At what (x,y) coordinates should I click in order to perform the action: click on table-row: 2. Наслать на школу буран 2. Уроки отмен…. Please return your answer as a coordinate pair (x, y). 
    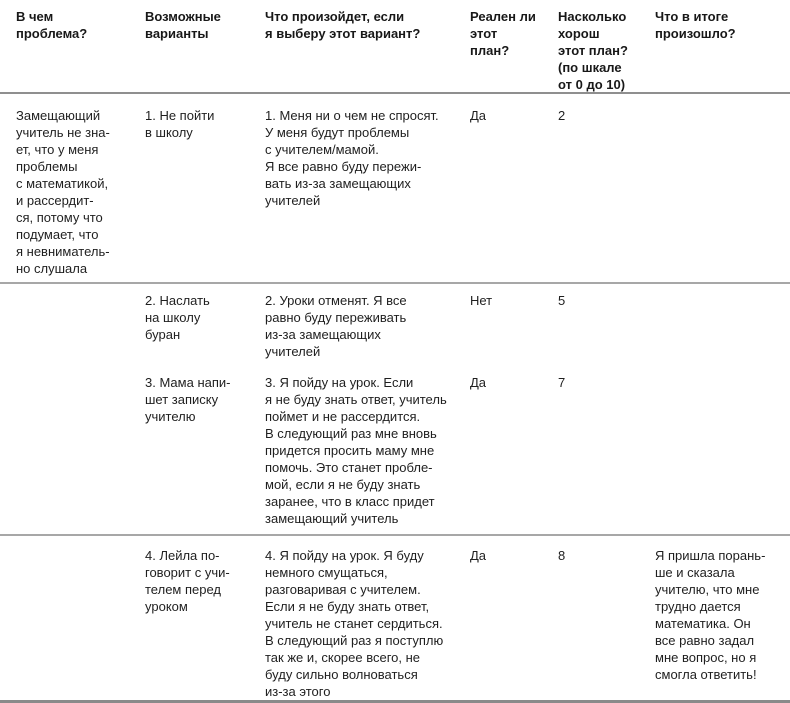
    Looking at the image, I should click on (395, 322).